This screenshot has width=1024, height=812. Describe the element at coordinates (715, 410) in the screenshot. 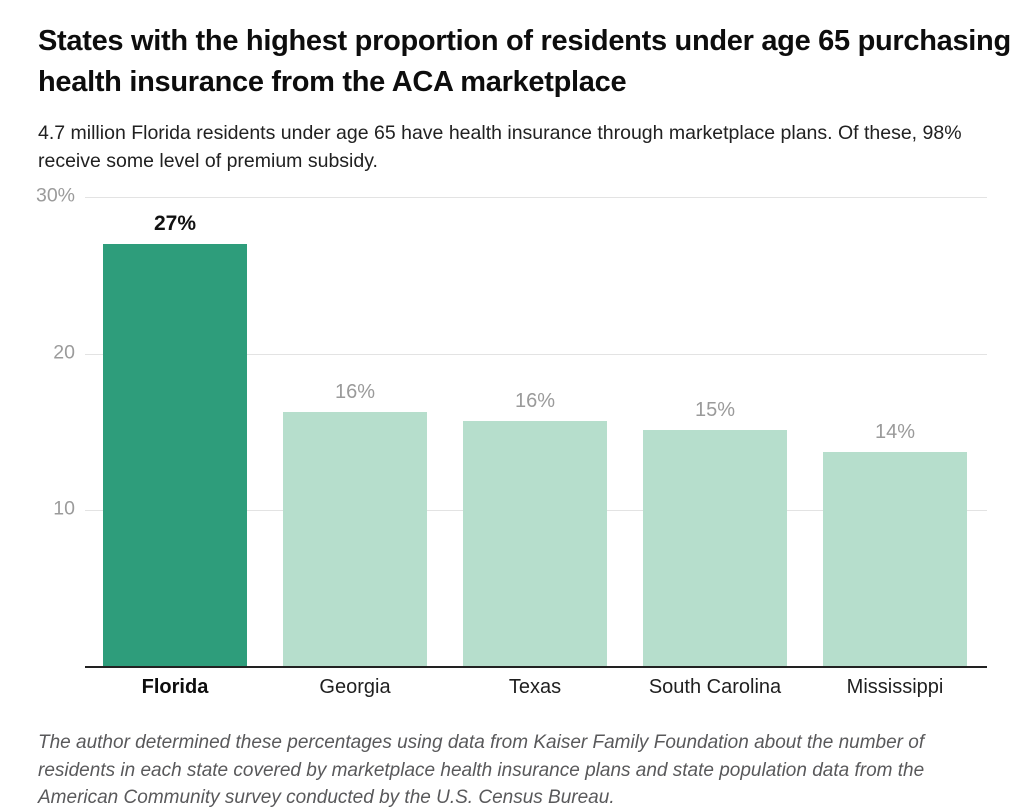

I see `value-label-south-carolina: 15%` at that location.